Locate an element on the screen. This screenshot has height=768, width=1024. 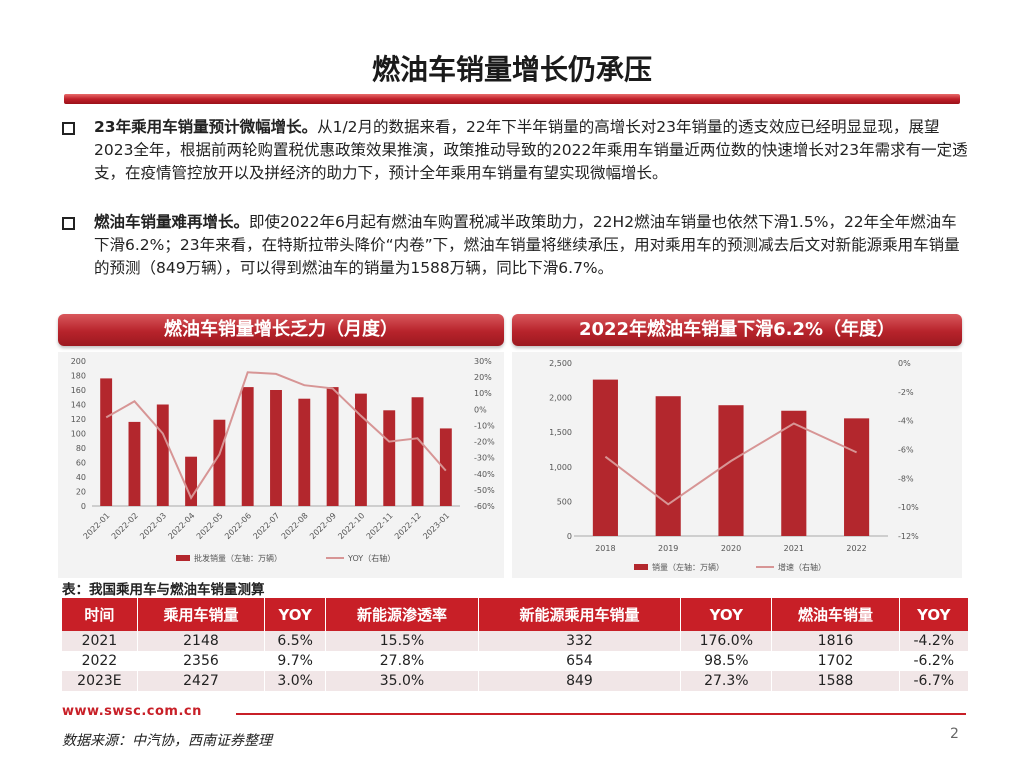
table-header-cell: 时间 is located at coordinates (100, 614).